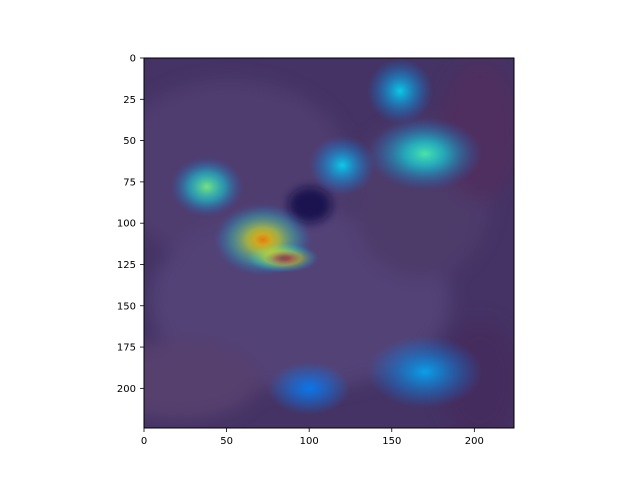 This screenshot has height=480, width=640. I want to click on y-tick-label: 200, so click(126, 389).